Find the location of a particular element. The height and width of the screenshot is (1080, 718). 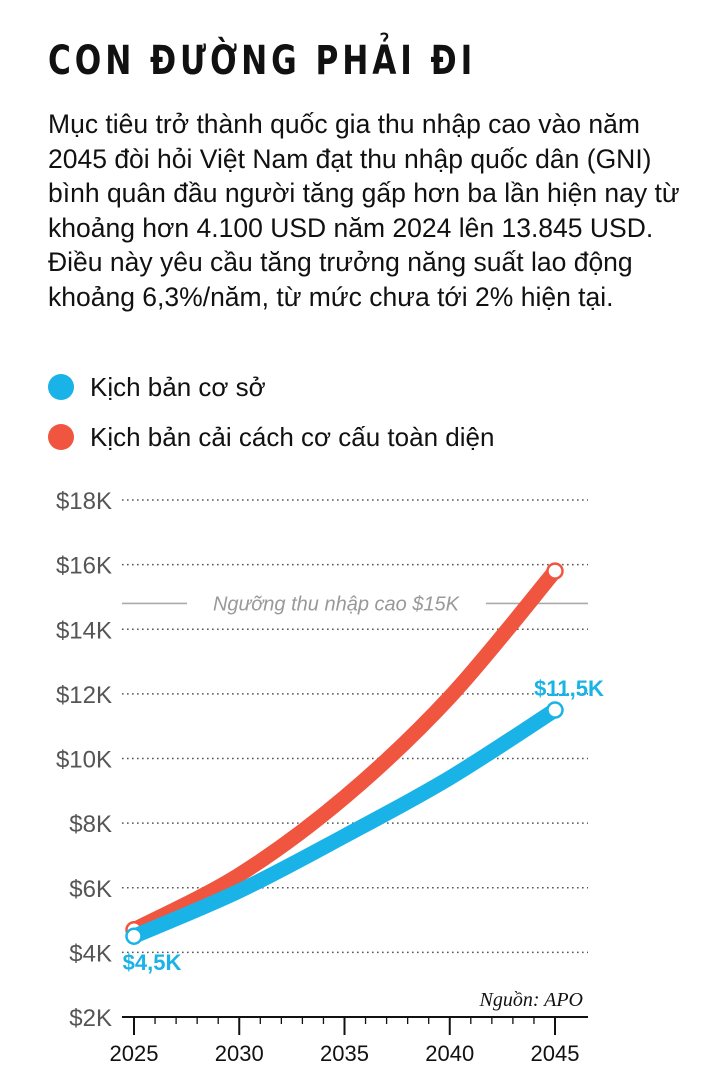

legend-label-reform: Kịch bản cải cách cơ cấu toàn diện is located at coordinates (292, 436).